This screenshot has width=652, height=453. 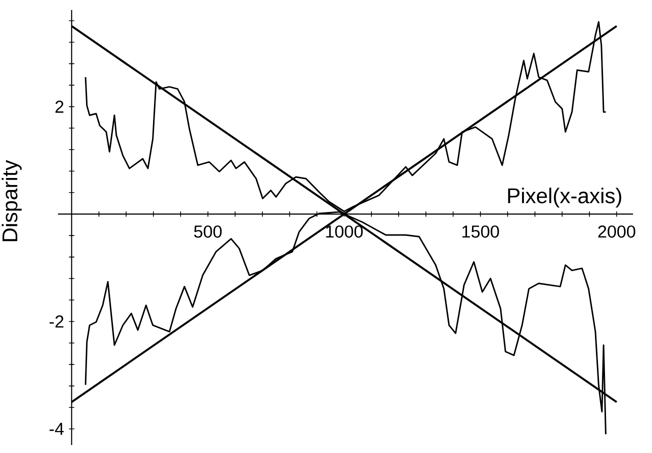 I want to click on x-tick-label: 1500, so click(x=480, y=231).